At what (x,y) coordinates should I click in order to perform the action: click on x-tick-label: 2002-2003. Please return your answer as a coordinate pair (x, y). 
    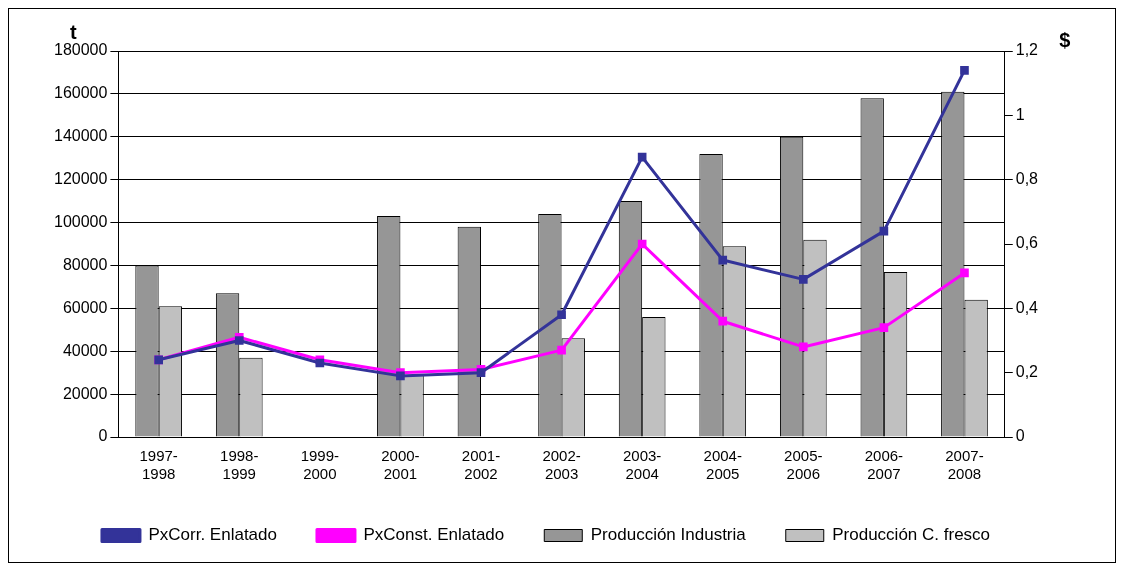
    Looking at the image, I should click on (561, 465).